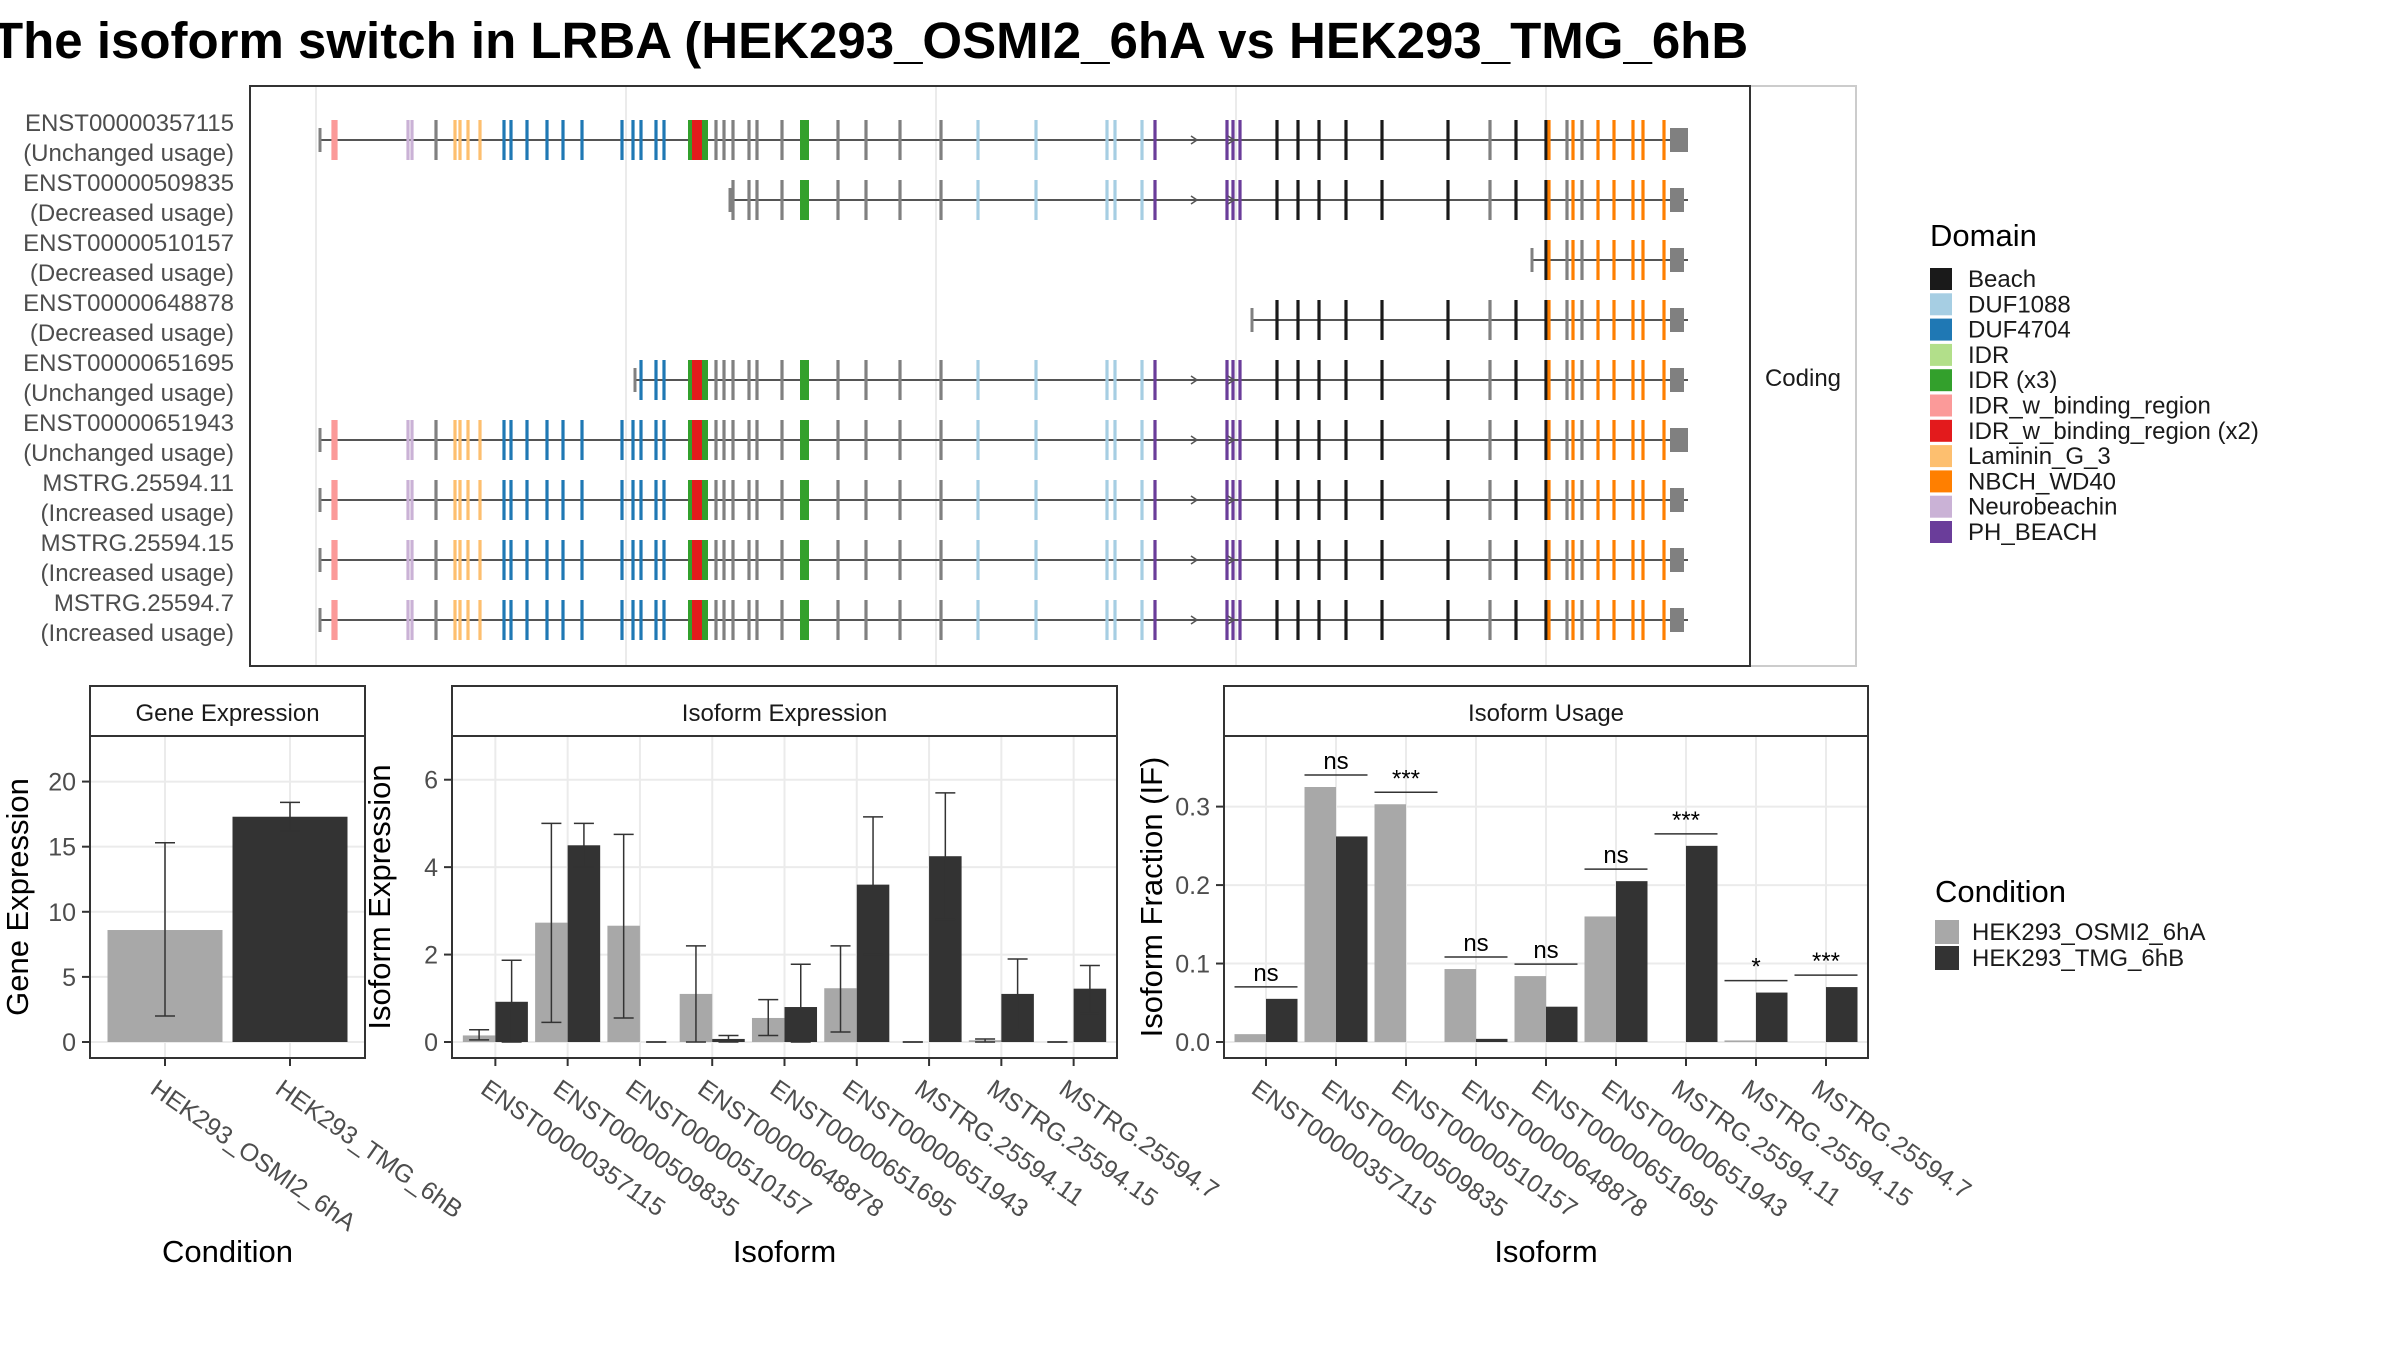 The height and width of the screenshot is (1350, 2400). I want to click on transcript-id-label: MSTRG.25594.11, so click(138, 483).